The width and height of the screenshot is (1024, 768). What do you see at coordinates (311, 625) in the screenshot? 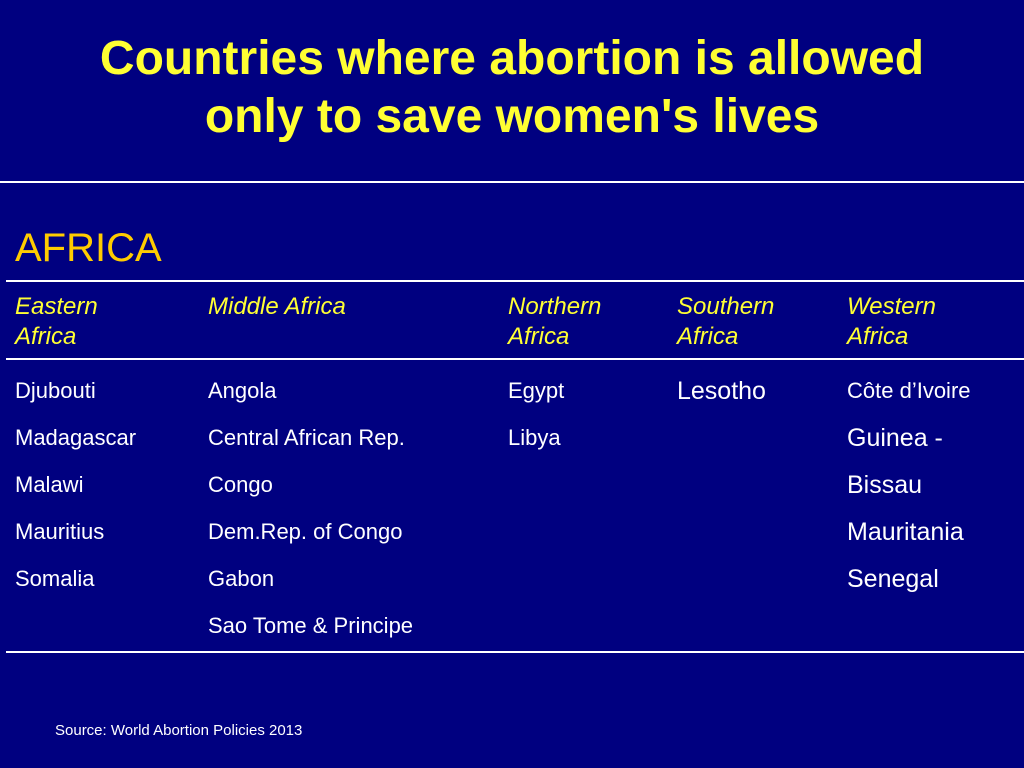
I see `country-item: Sao Tome & Principe` at bounding box center [311, 625].